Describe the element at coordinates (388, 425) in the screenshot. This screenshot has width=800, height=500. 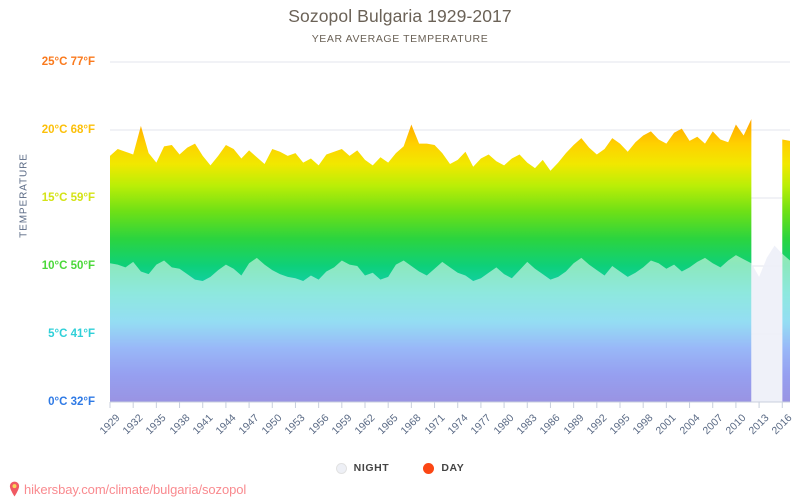
I see `x-axis-tick-1965: 1965` at that location.